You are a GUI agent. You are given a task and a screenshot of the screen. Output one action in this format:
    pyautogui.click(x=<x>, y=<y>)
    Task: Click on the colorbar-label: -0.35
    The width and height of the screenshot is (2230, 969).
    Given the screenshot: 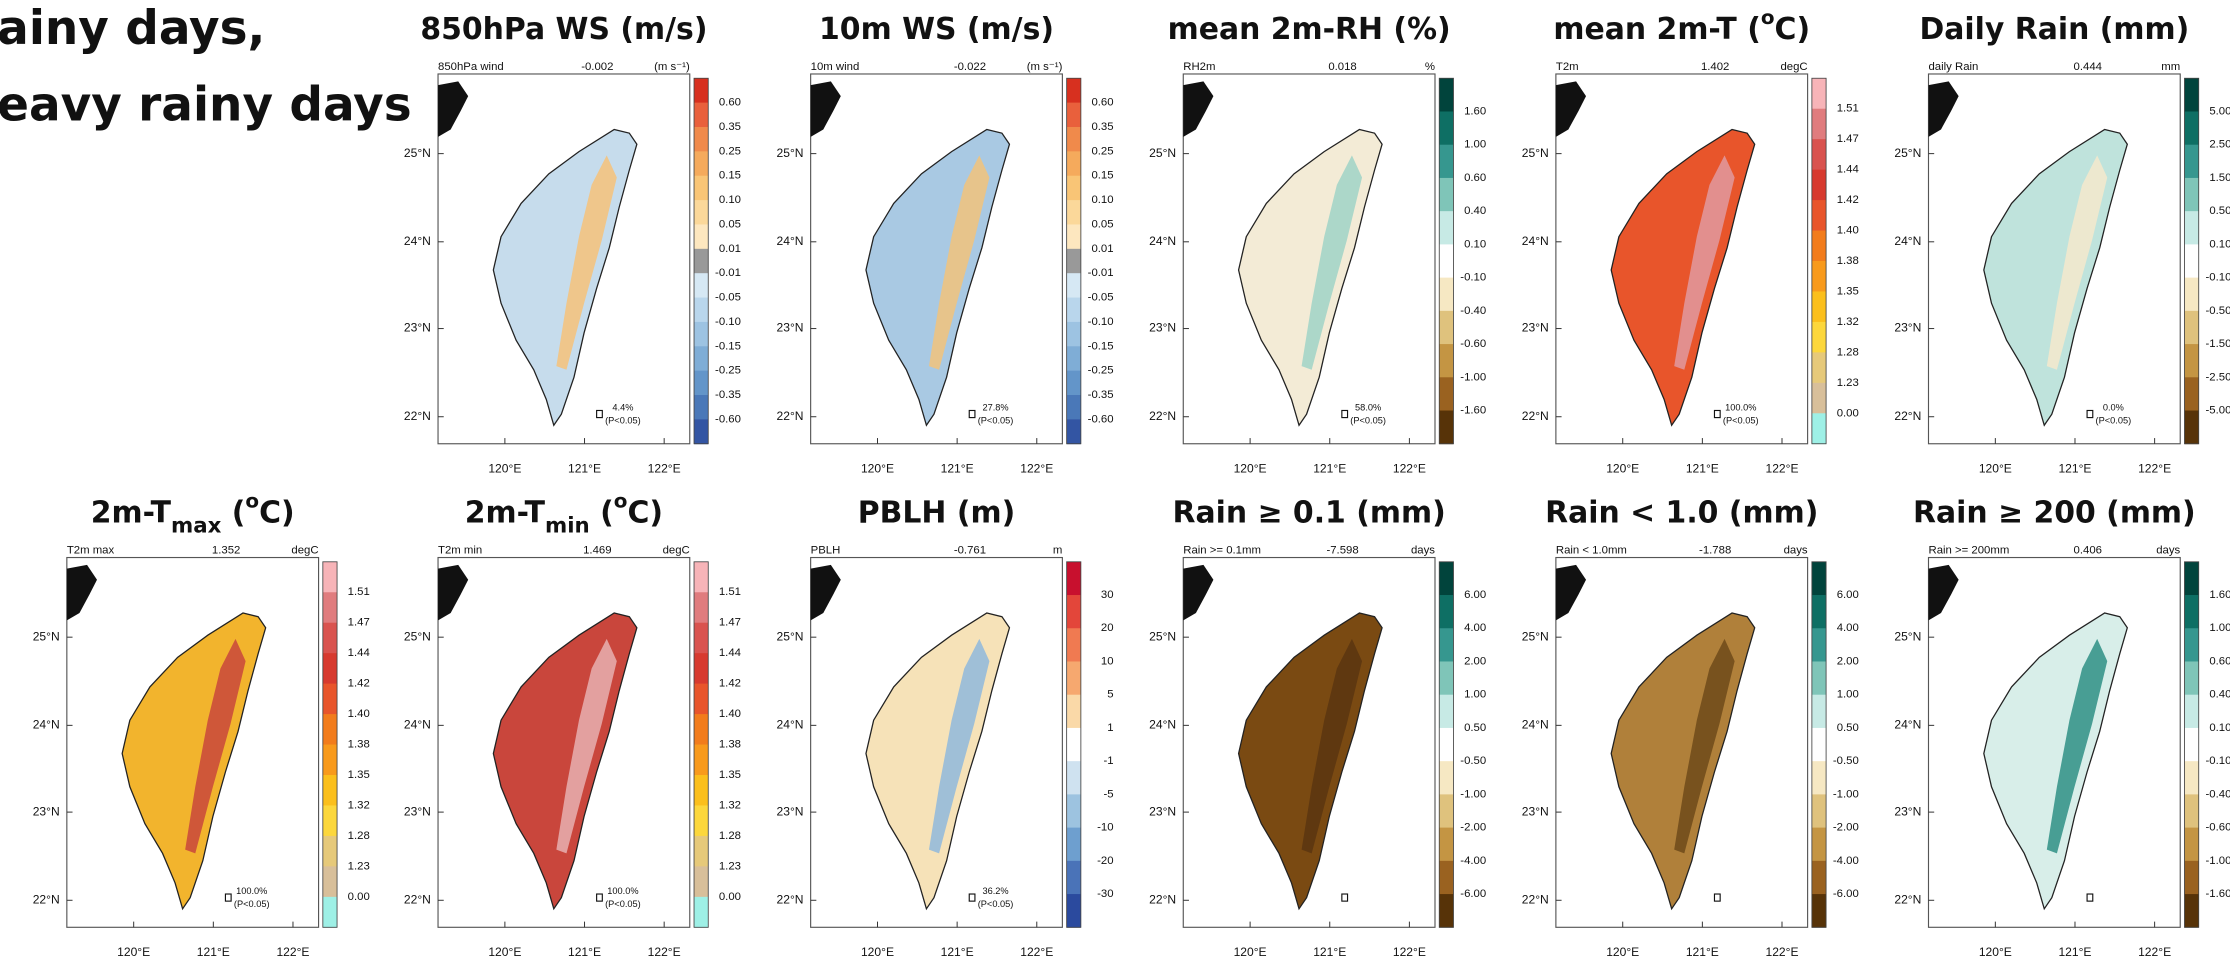 What is the action you would take?
    pyautogui.click(x=728, y=395)
    